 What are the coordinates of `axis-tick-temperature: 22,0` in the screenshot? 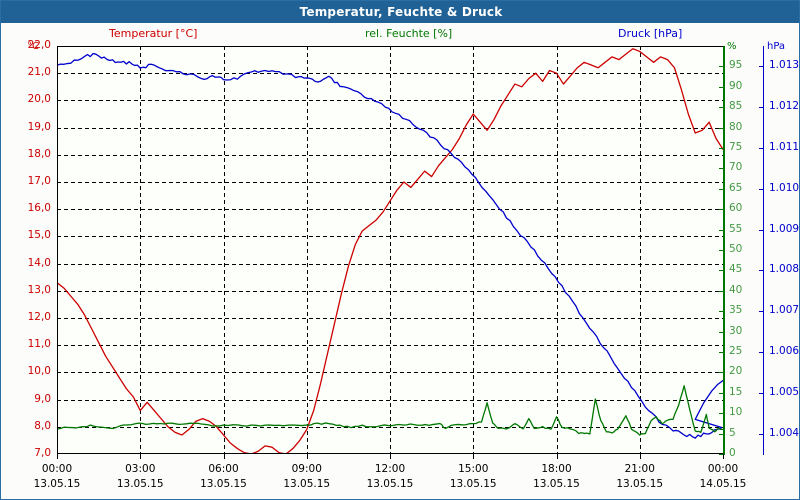 It's located at (39, 45).